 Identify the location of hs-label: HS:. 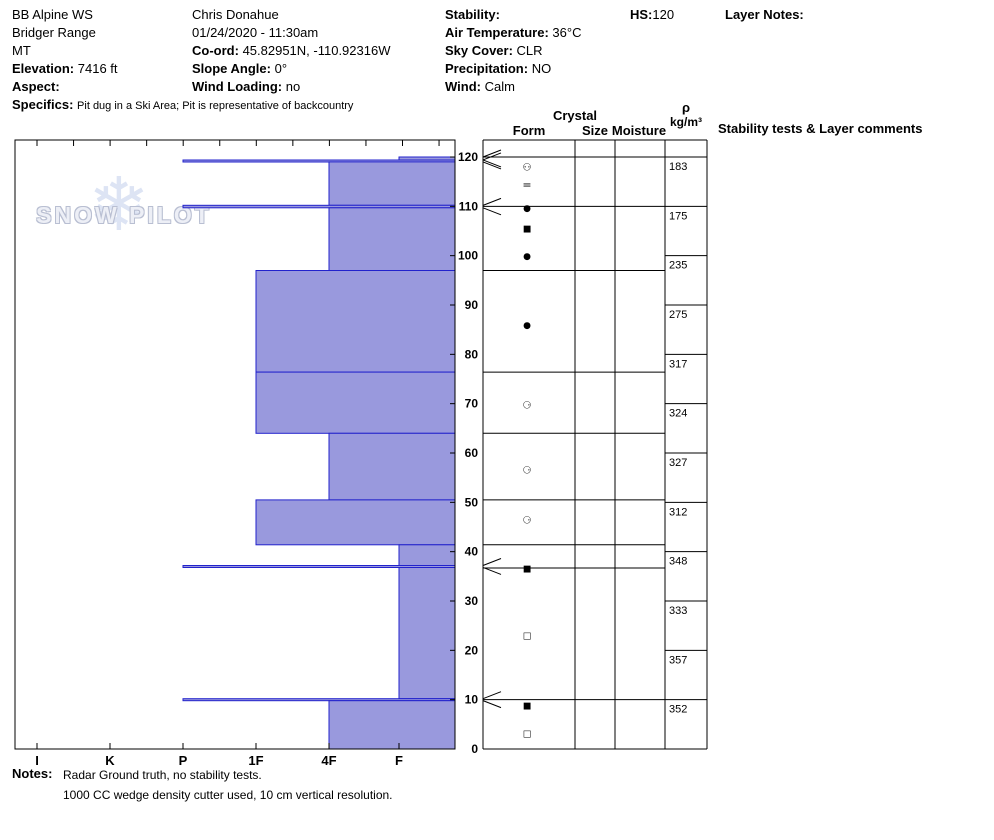
(641, 14).